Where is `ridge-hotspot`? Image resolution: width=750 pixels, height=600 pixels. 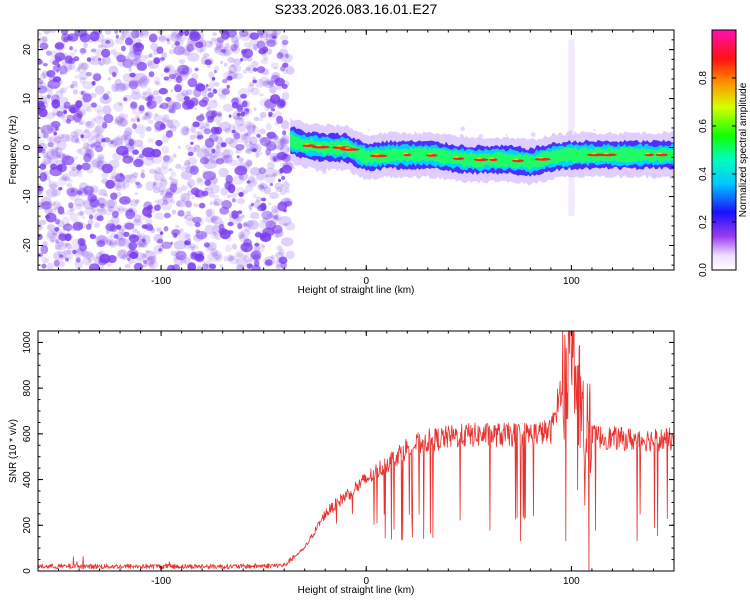
ridge-hotspot is located at coordinates (407, 155).